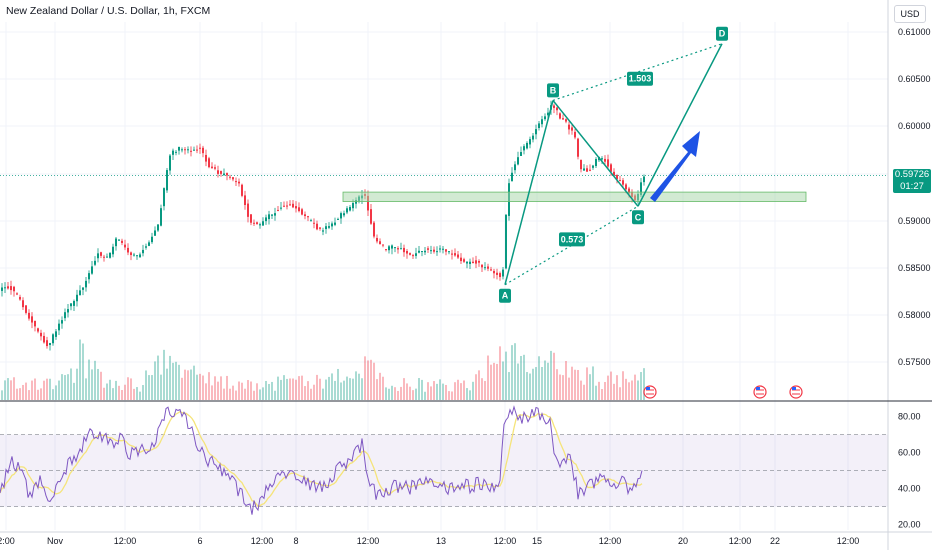 Image resolution: width=932 pixels, height=550 pixels. Describe the element at coordinates (912, 186) in the screenshot. I see `bar-countdown: 01:27` at that location.